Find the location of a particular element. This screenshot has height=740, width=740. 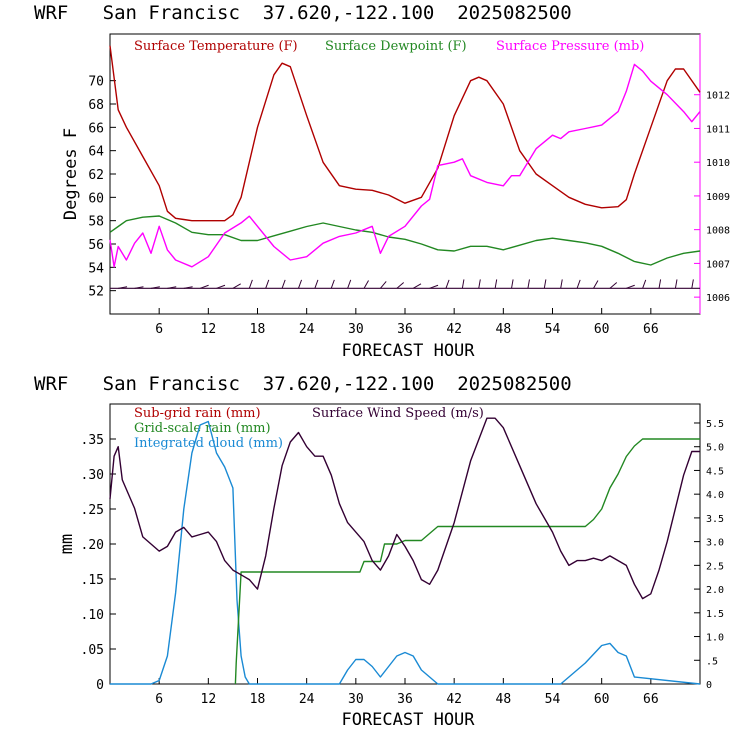

top-y2-tick-label: 1012 is located at coordinates (718, 96).